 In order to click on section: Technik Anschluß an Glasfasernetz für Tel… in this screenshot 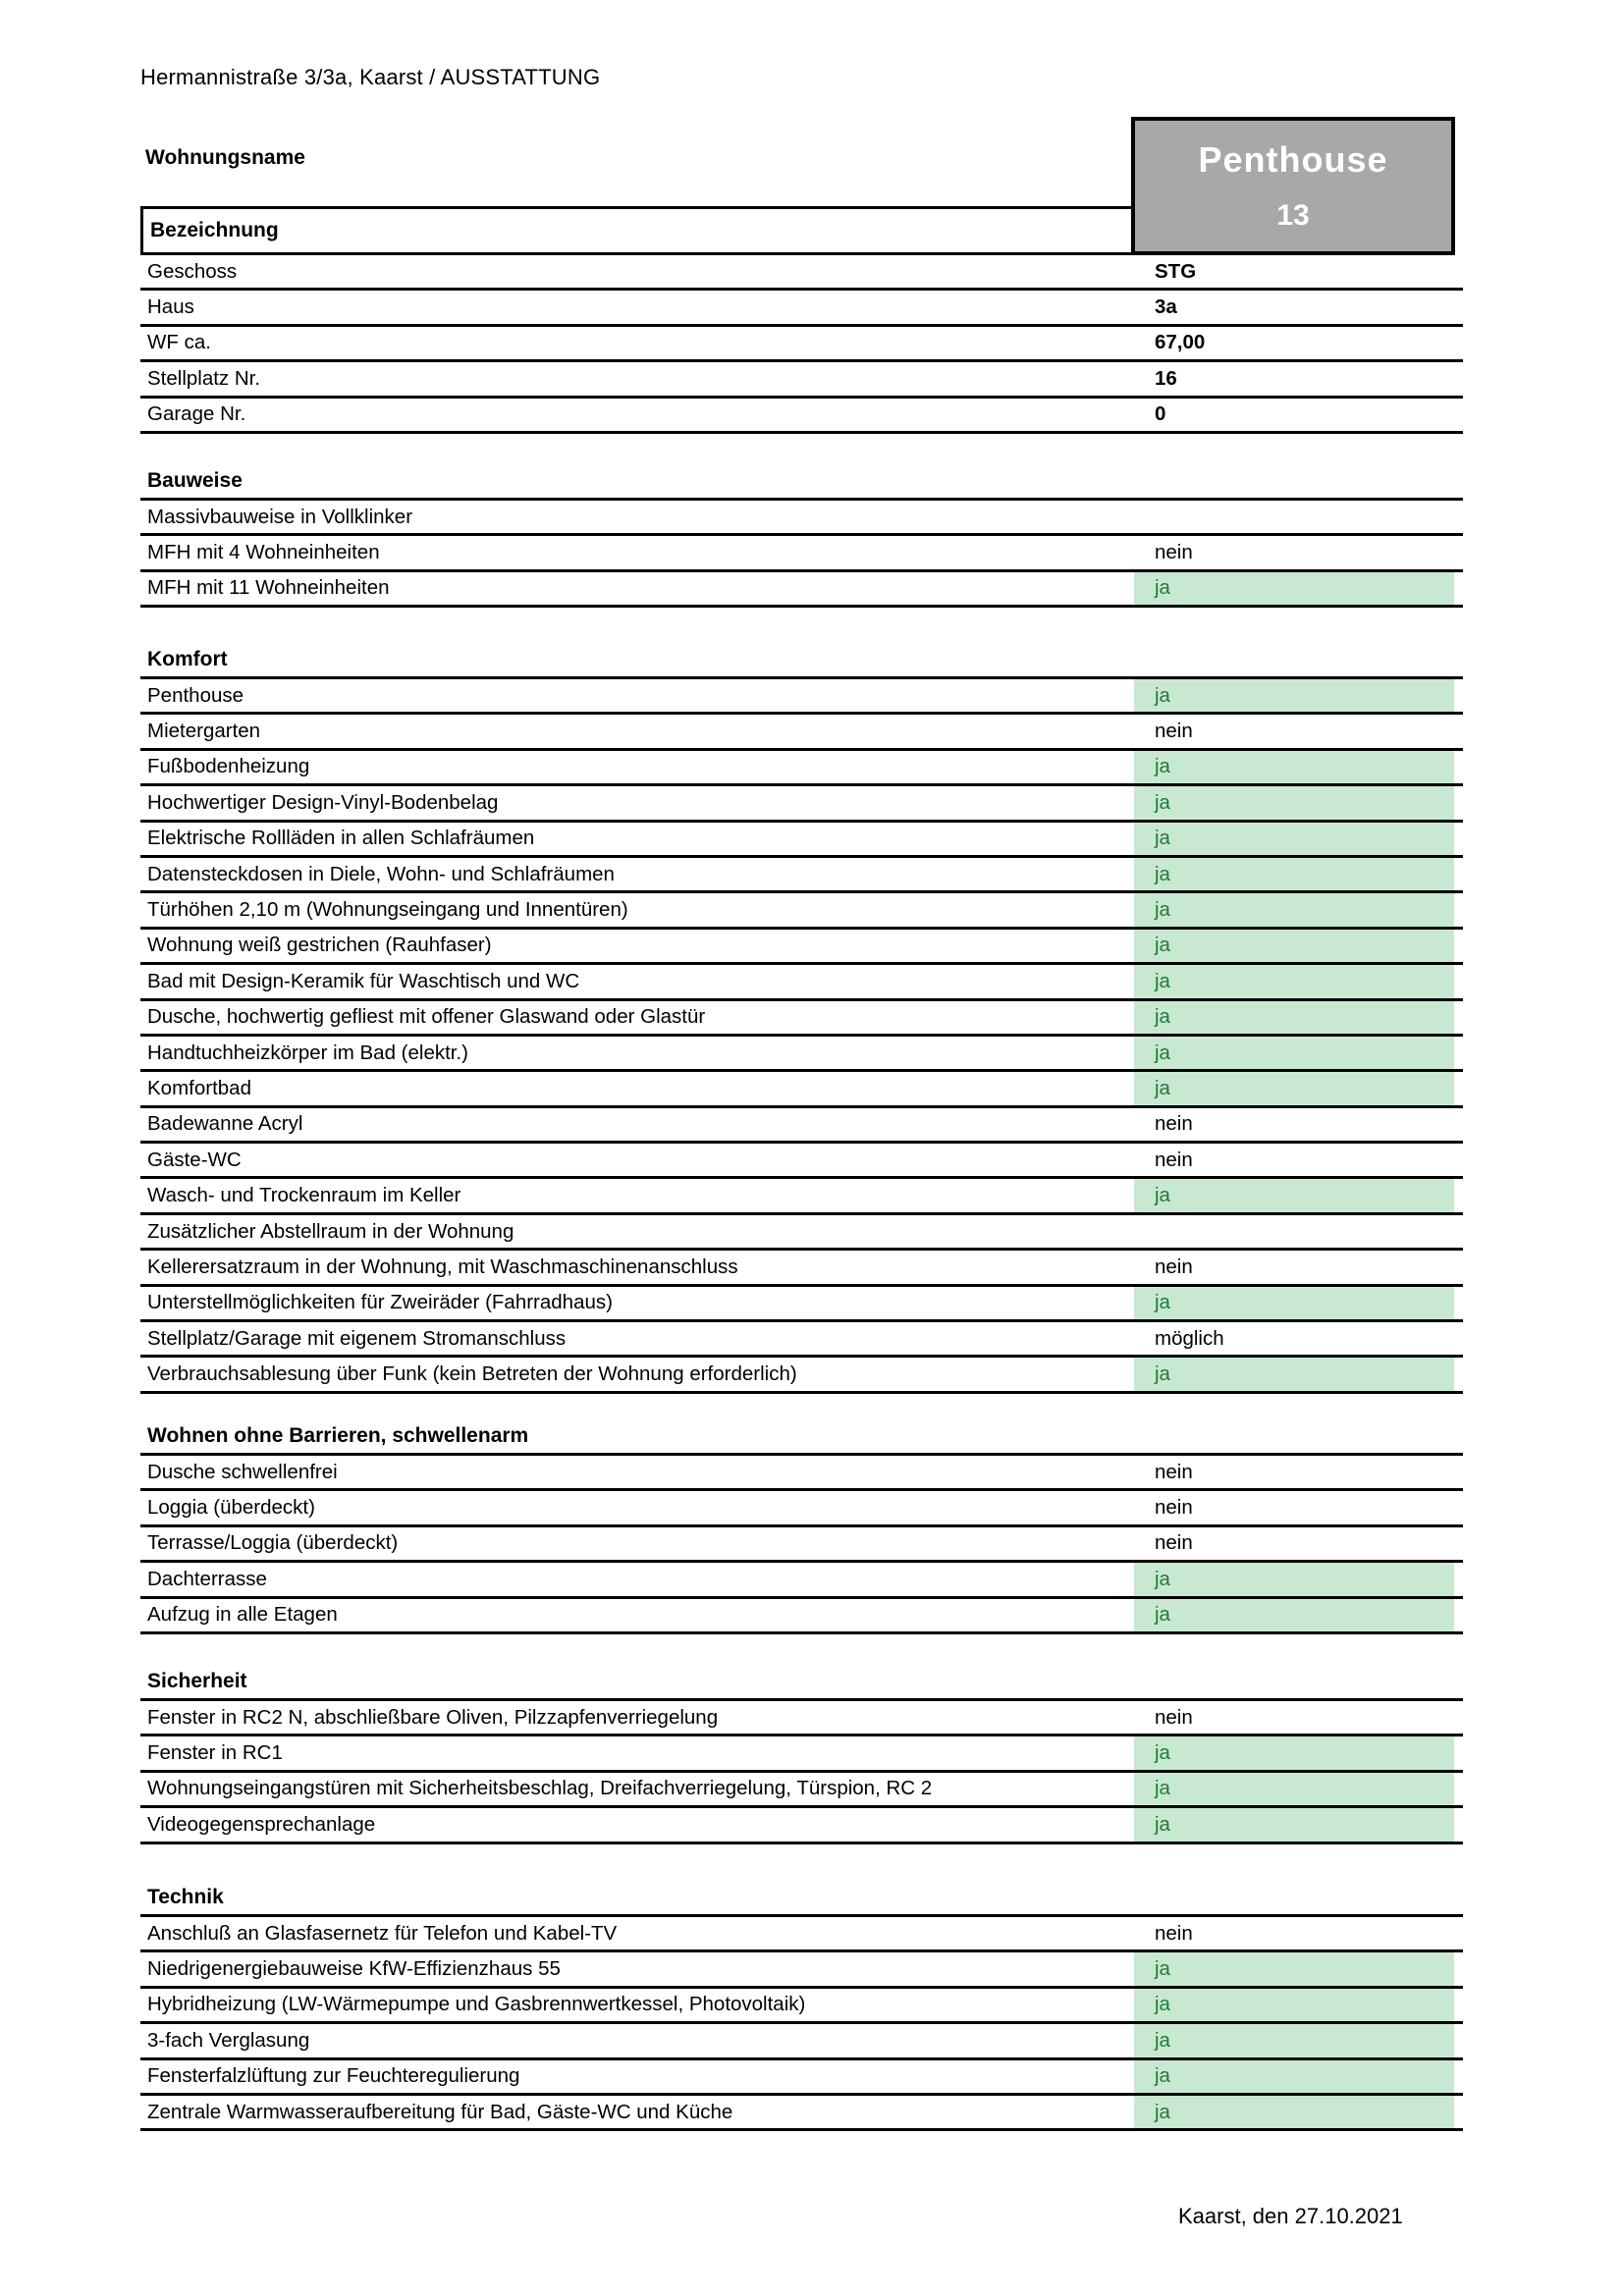, I will do `click(801, 2009)`.